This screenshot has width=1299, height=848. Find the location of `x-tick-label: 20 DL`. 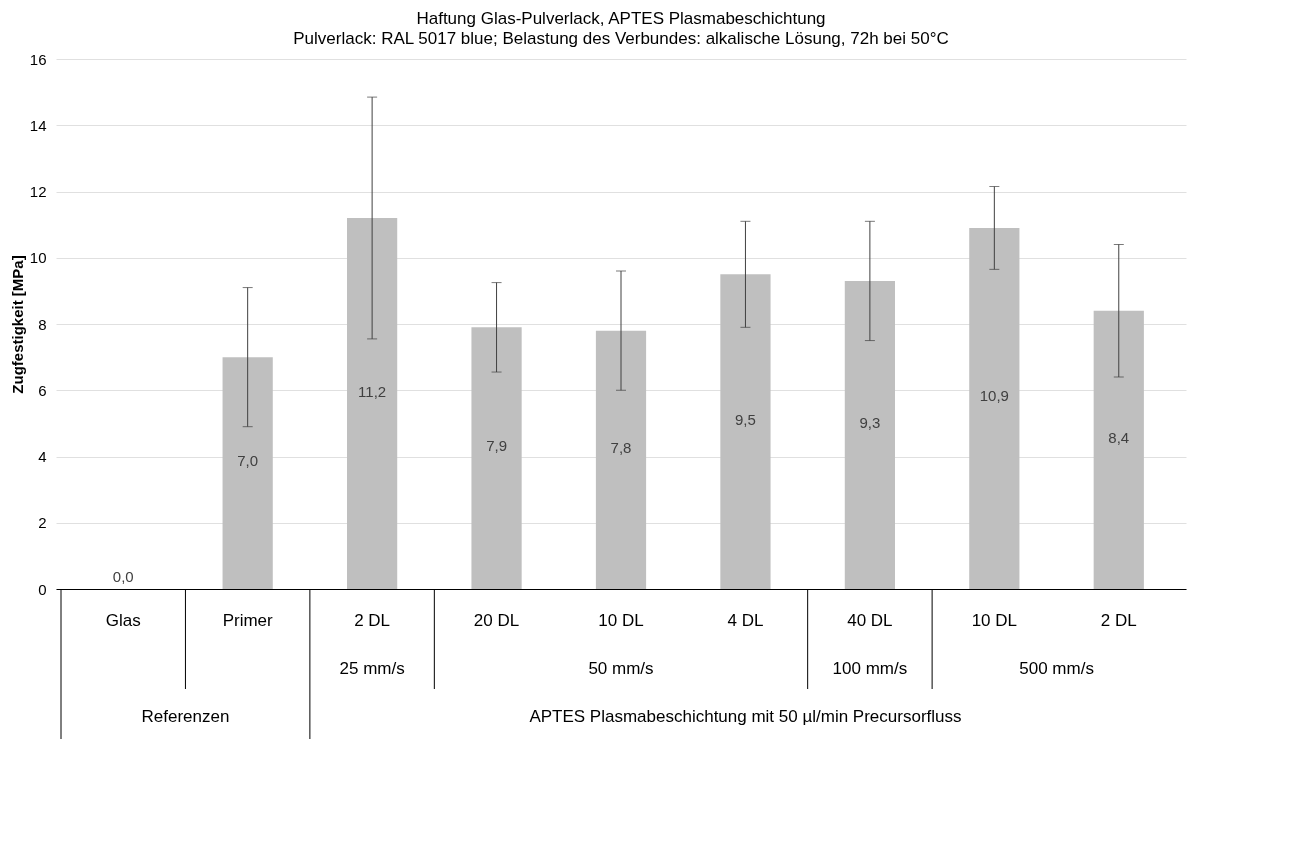

x-tick-label: 20 DL is located at coordinates (496, 620).